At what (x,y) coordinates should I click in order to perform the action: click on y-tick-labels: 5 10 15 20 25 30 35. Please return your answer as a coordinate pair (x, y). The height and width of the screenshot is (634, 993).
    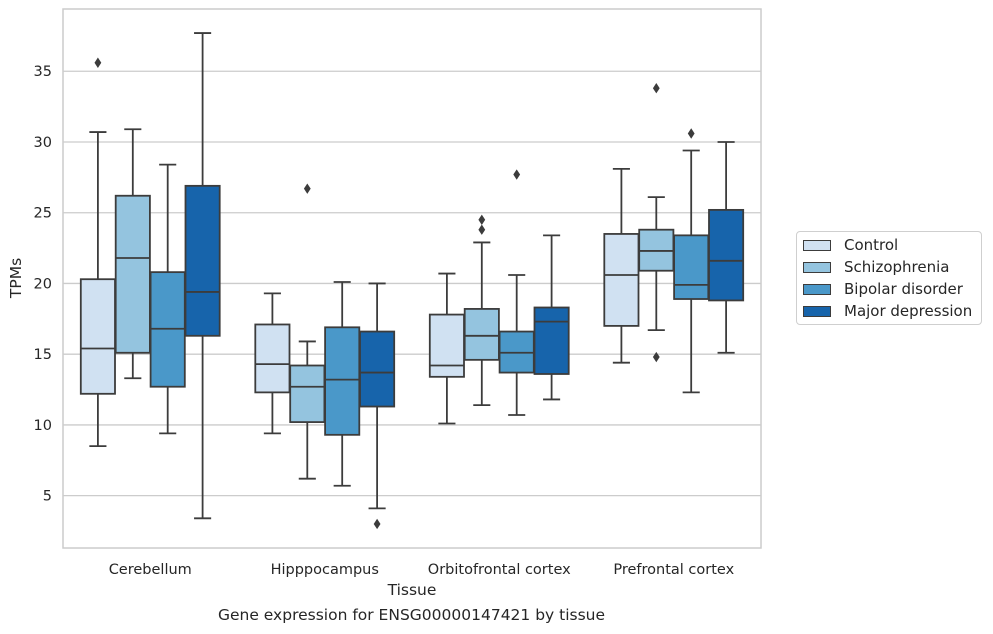
    Looking at the image, I should click on (43, 284).